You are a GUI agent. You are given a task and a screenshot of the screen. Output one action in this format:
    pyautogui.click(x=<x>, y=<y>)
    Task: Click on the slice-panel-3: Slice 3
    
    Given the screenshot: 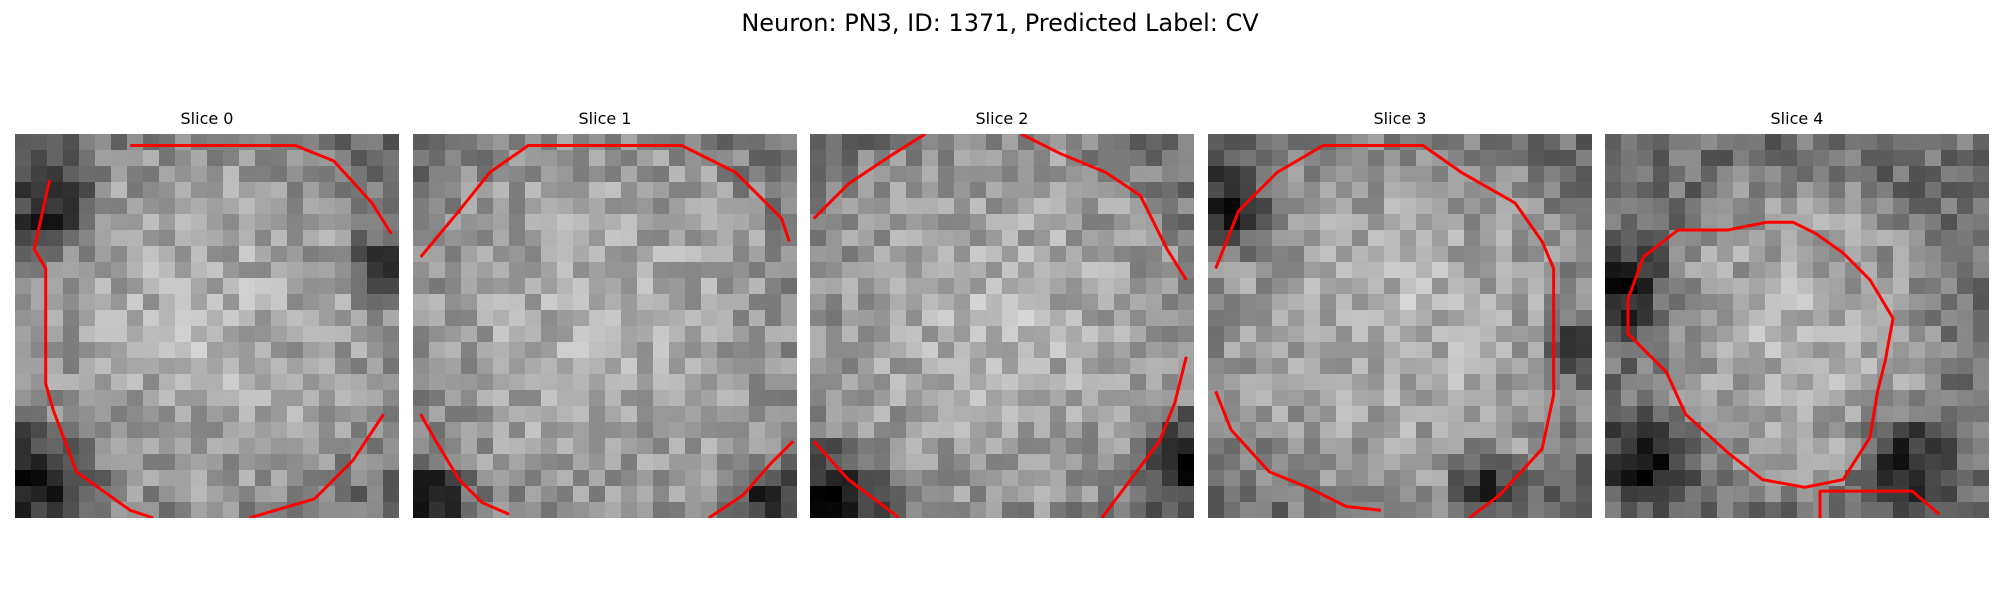 What is the action you would take?
    pyautogui.click(x=1400, y=313)
    